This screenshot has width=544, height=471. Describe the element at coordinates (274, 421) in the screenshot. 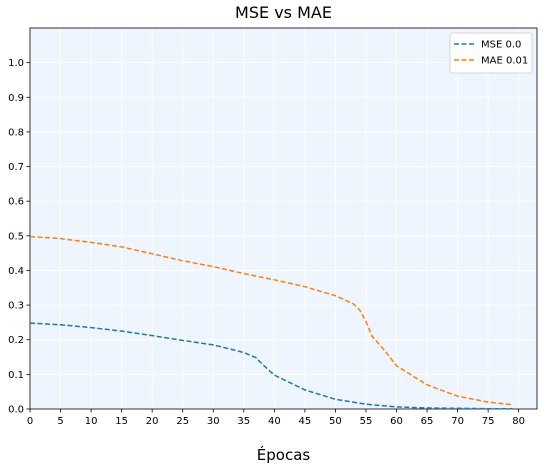

I see `x-tick-label: 40` at that location.